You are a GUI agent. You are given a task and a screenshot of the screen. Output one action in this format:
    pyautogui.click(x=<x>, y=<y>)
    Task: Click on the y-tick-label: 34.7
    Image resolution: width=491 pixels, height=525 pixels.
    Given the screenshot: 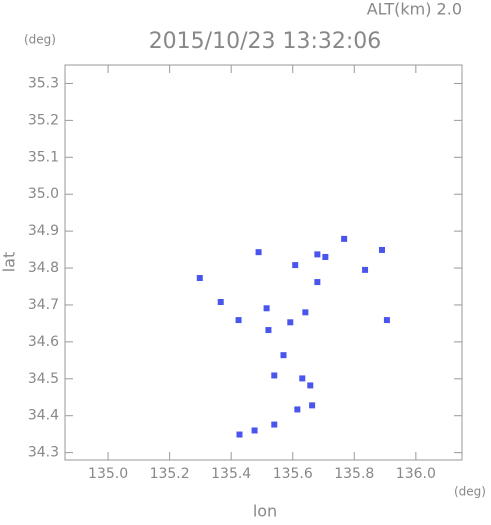 What is the action you would take?
    pyautogui.click(x=43, y=305)
    